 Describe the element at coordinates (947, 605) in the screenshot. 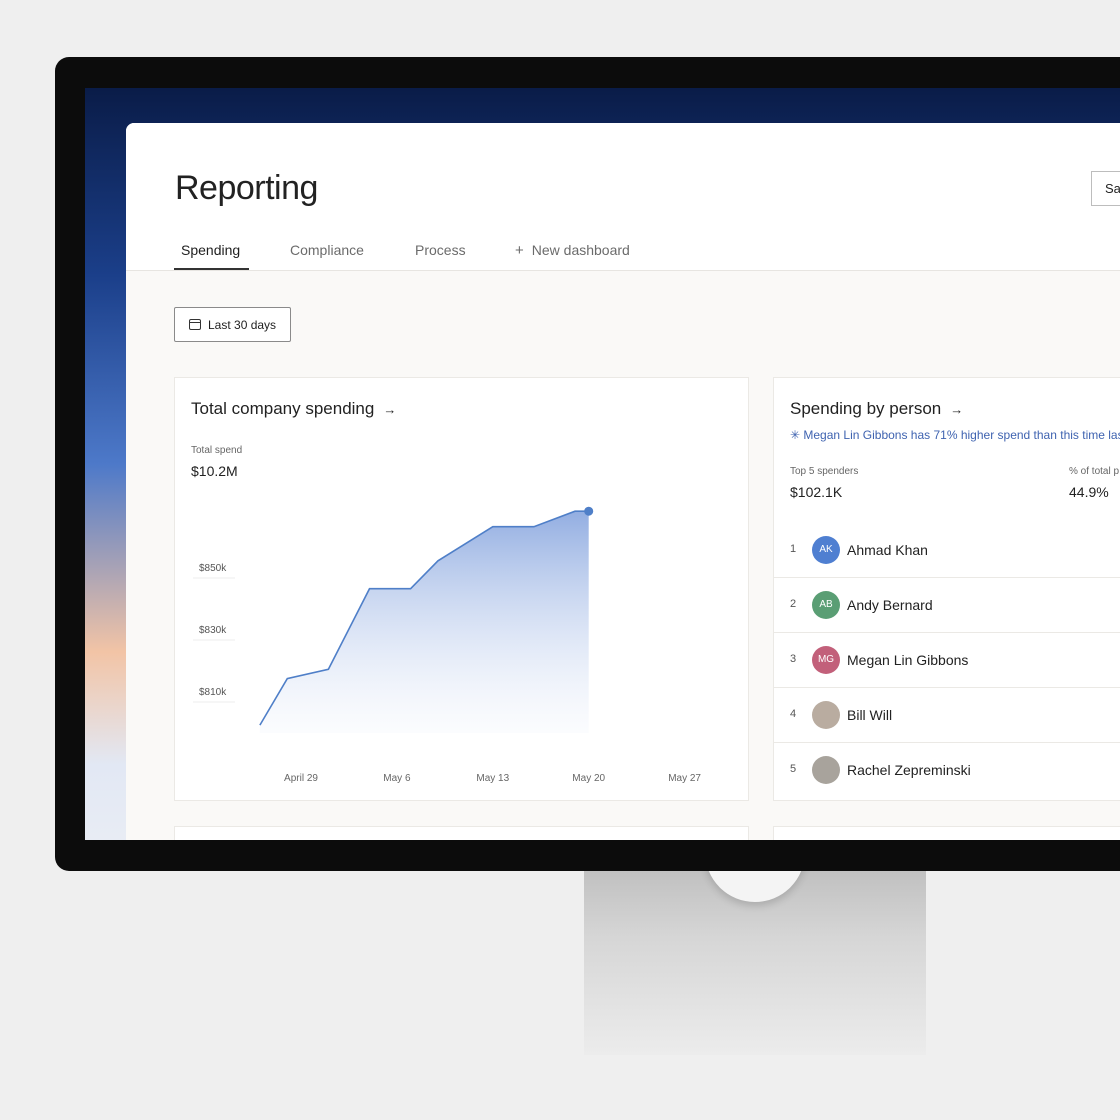

I see `spender-row: 2 AB Andy Bernard` at that location.